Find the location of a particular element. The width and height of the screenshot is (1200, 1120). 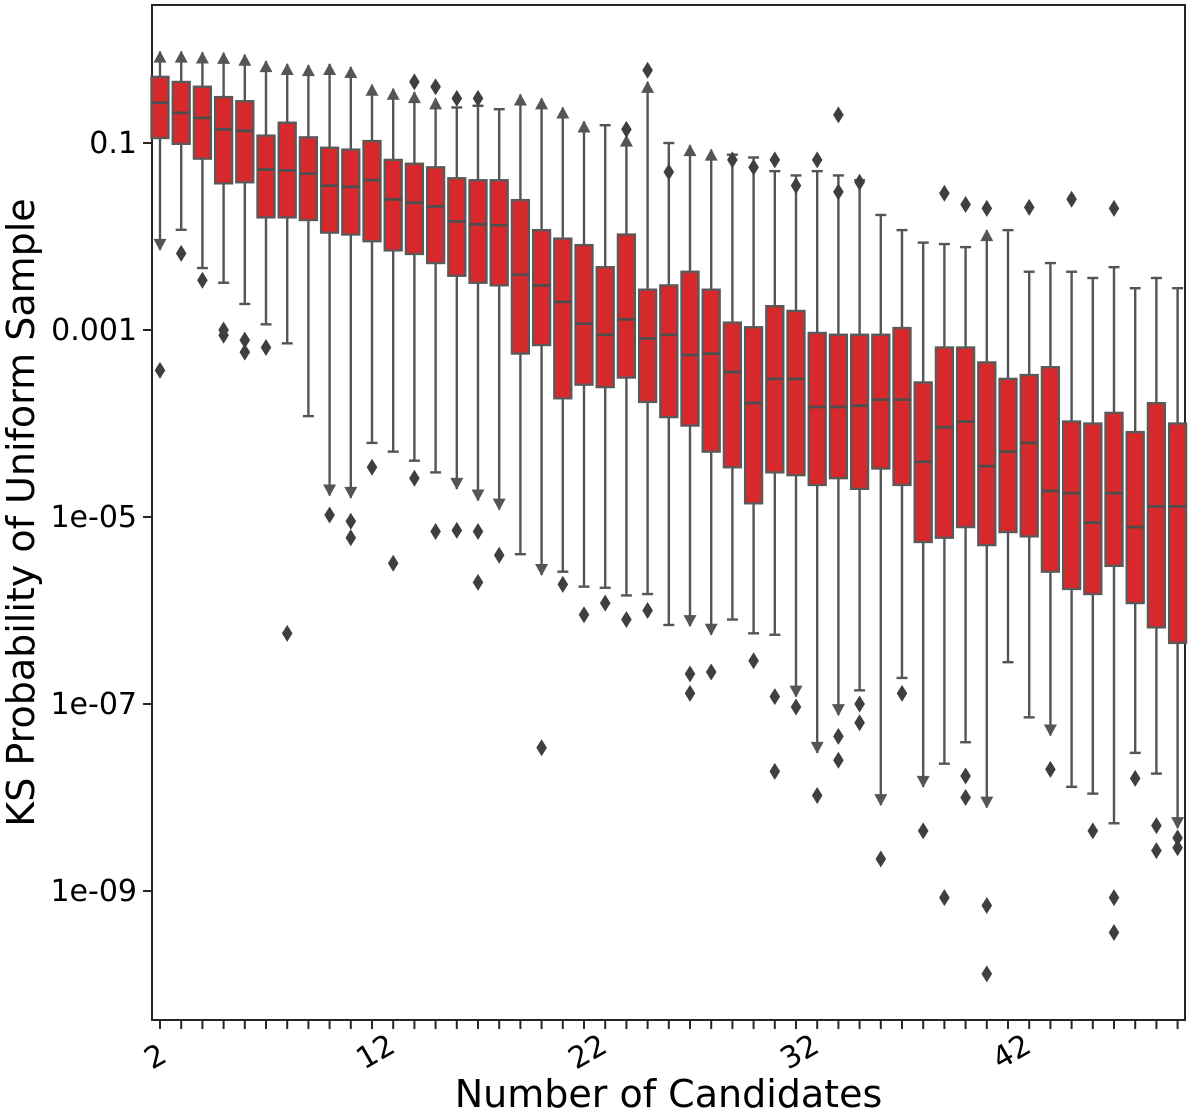

box-n16 is located at coordinates (457, 227).